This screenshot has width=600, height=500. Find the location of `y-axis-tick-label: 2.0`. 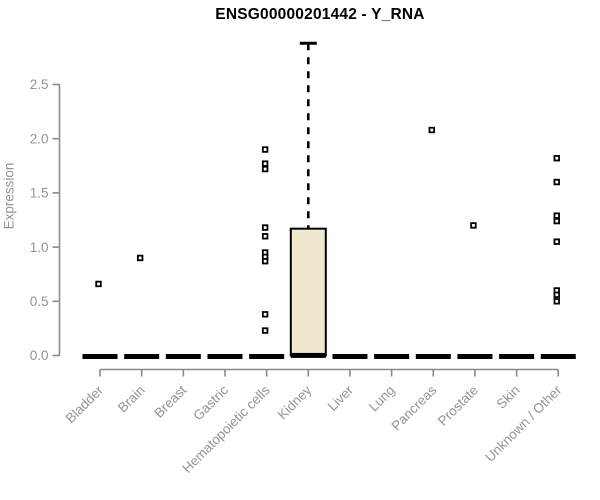

y-axis-tick-label: 2.0 is located at coordinates (39, 138).